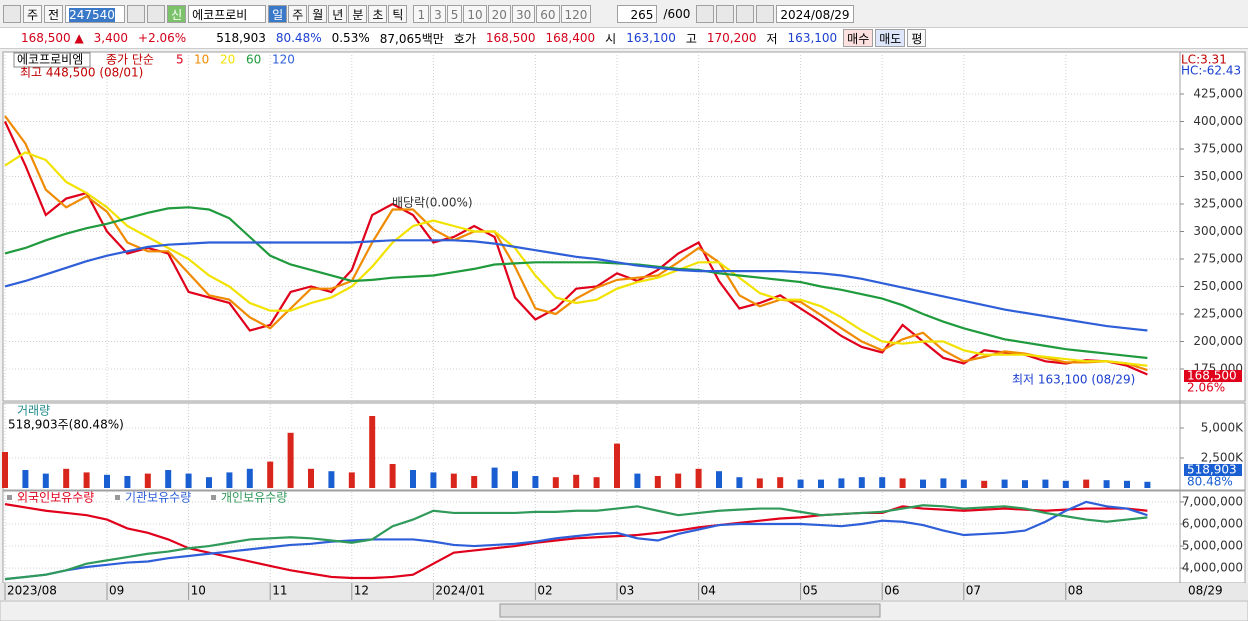  What do you see at coordinates (858, 38) in the screenshot?
I see `buy-button: 매수` at bounding box center [858, 38].